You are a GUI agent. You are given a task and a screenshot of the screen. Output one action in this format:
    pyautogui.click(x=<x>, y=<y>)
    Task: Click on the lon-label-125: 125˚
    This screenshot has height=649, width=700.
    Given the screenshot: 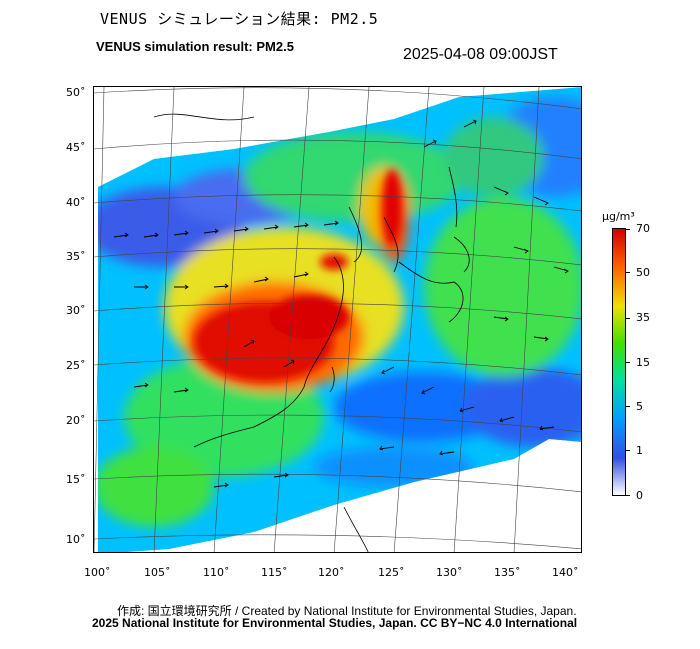 What is the action you would take?
    pyautogui.click(x=391, y=572)
    